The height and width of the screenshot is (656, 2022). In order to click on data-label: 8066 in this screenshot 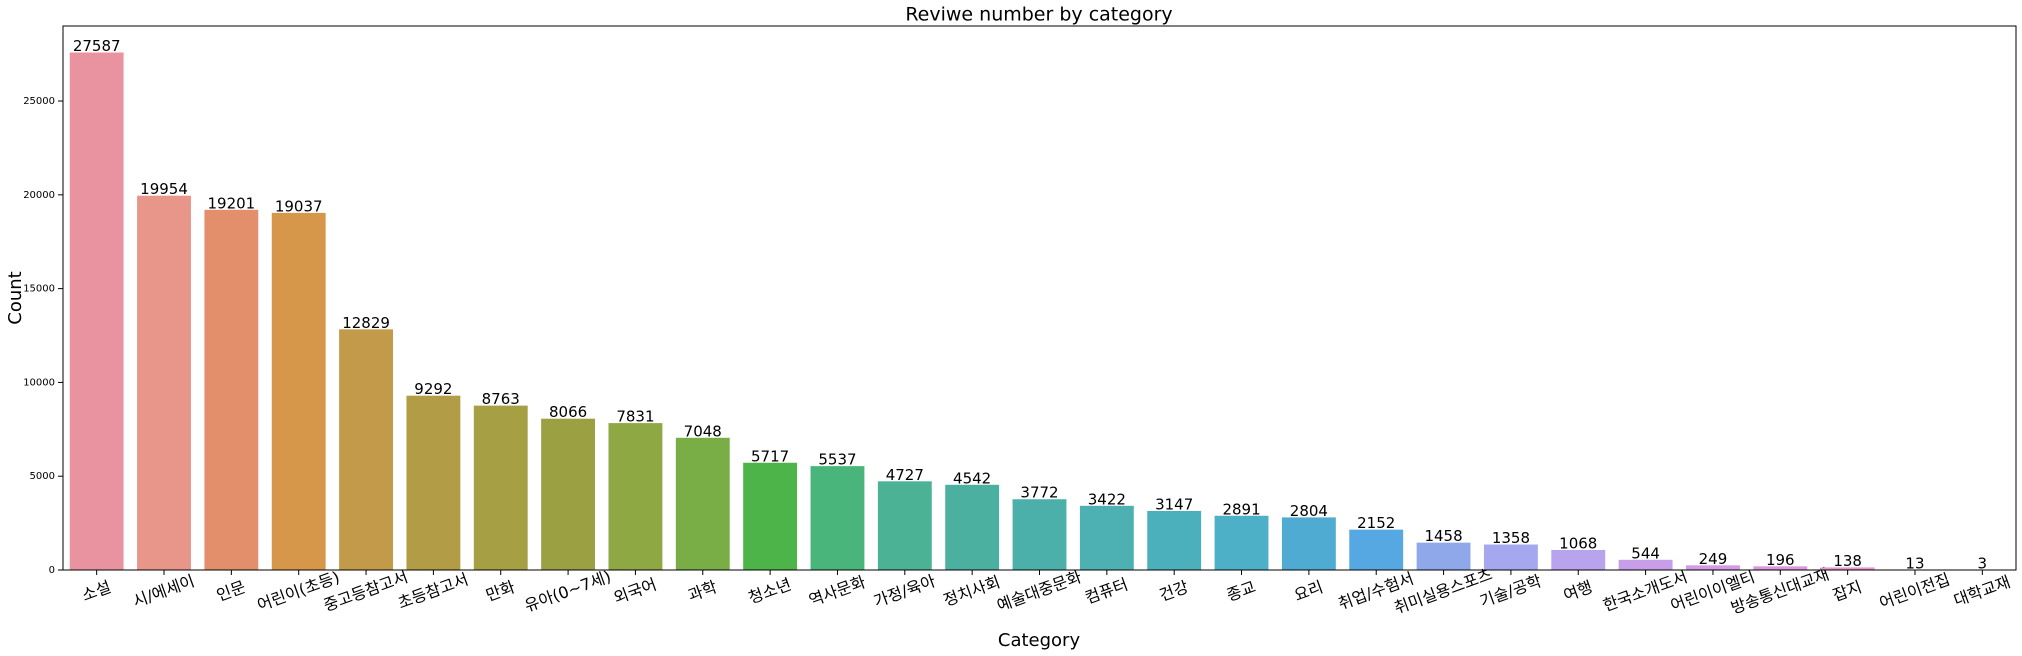, I will do `click(568, 412)`.